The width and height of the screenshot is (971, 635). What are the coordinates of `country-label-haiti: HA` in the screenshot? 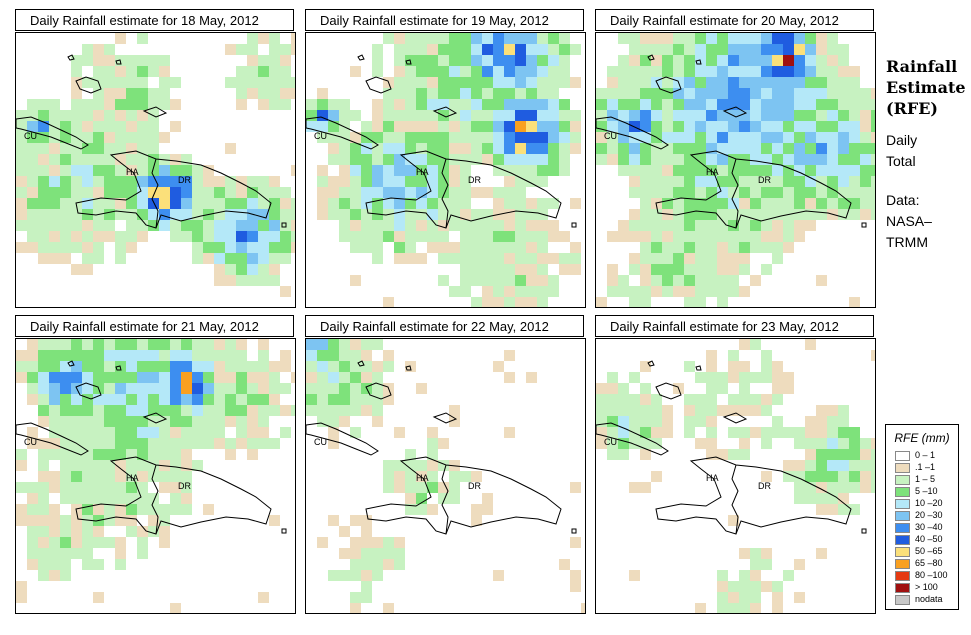 It's located at (712, 172).